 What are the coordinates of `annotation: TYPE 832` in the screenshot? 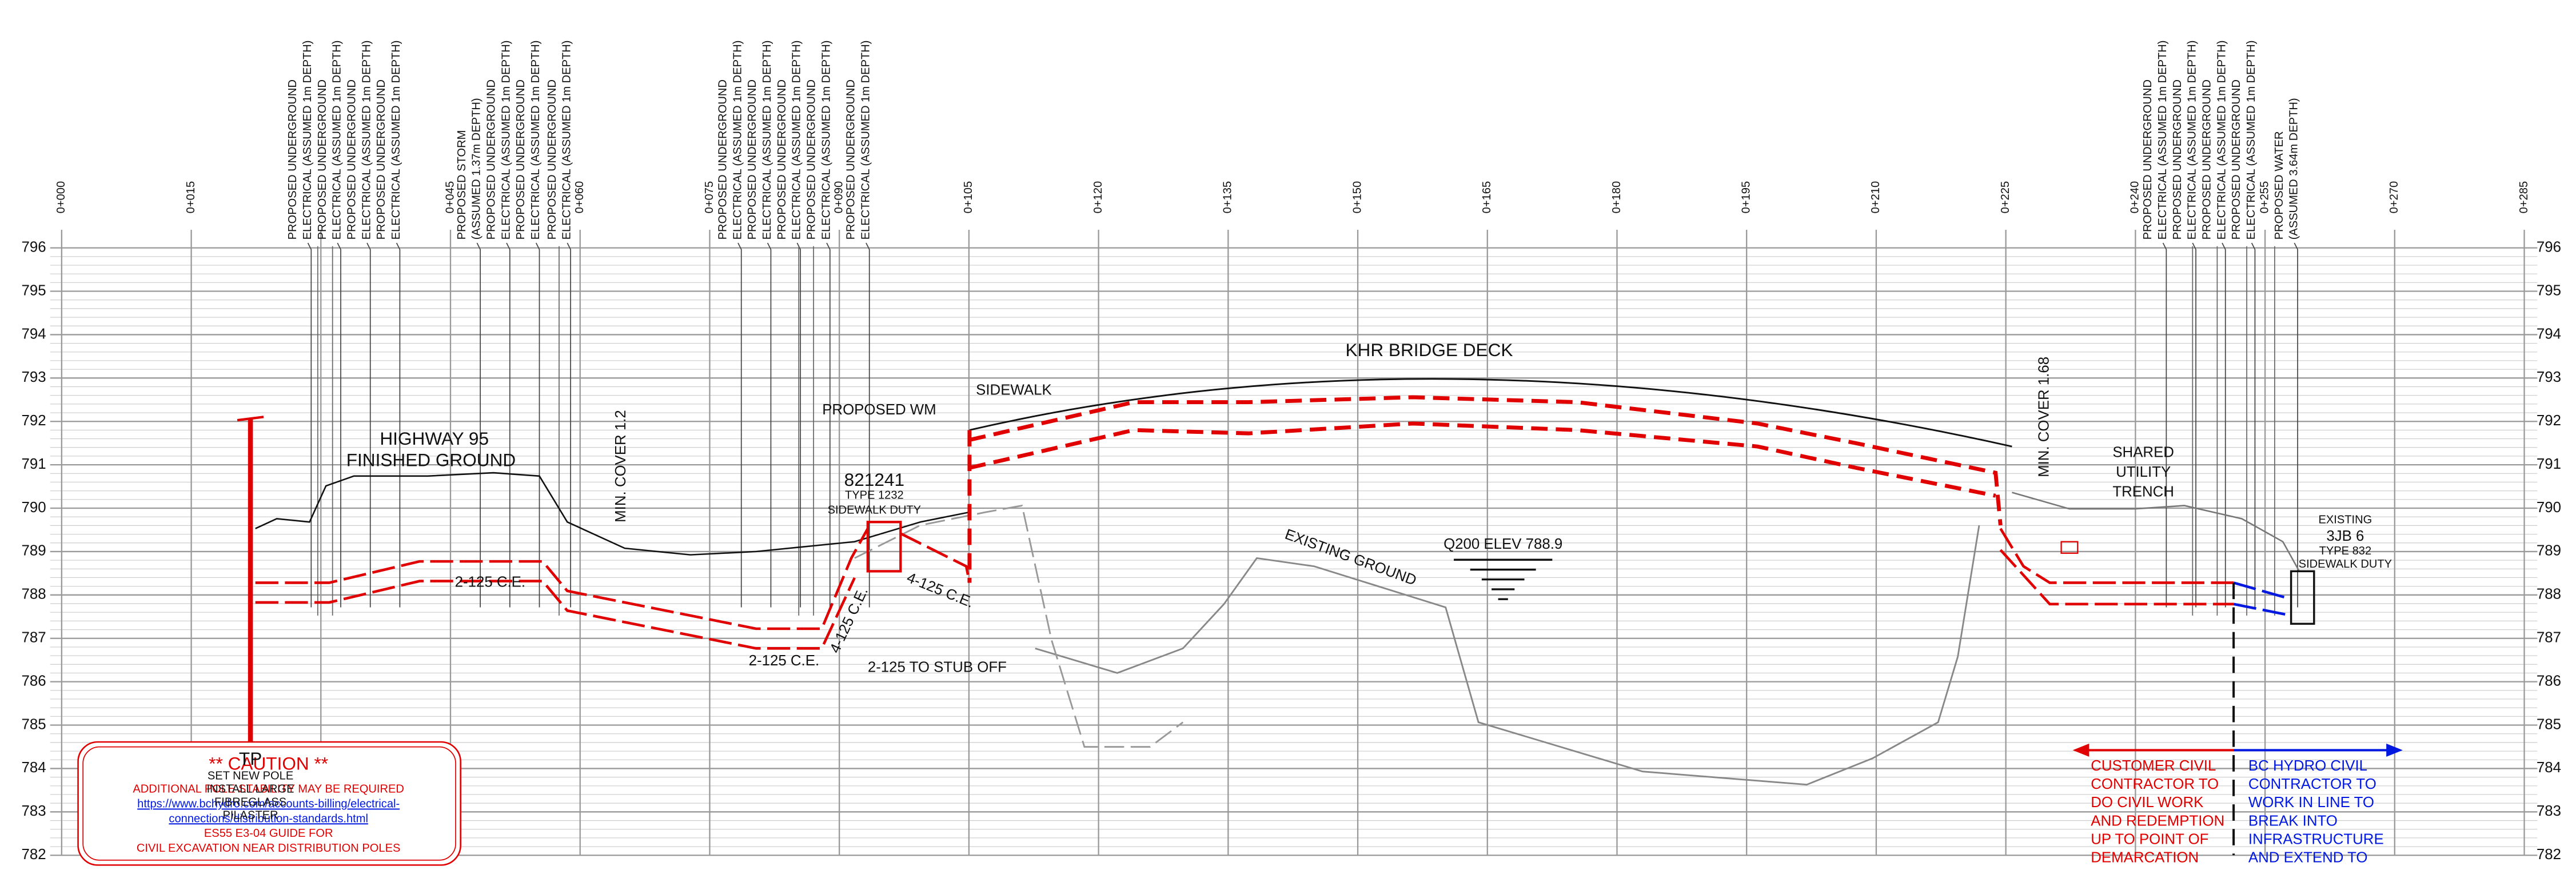 It's located at (2345, 551).